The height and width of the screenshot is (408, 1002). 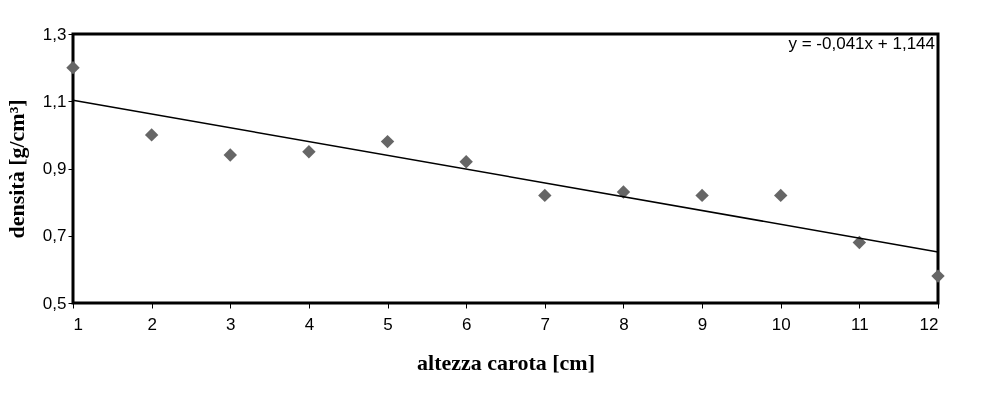 I want to click on x-tick-label: 3, so click(x=231, y=324).